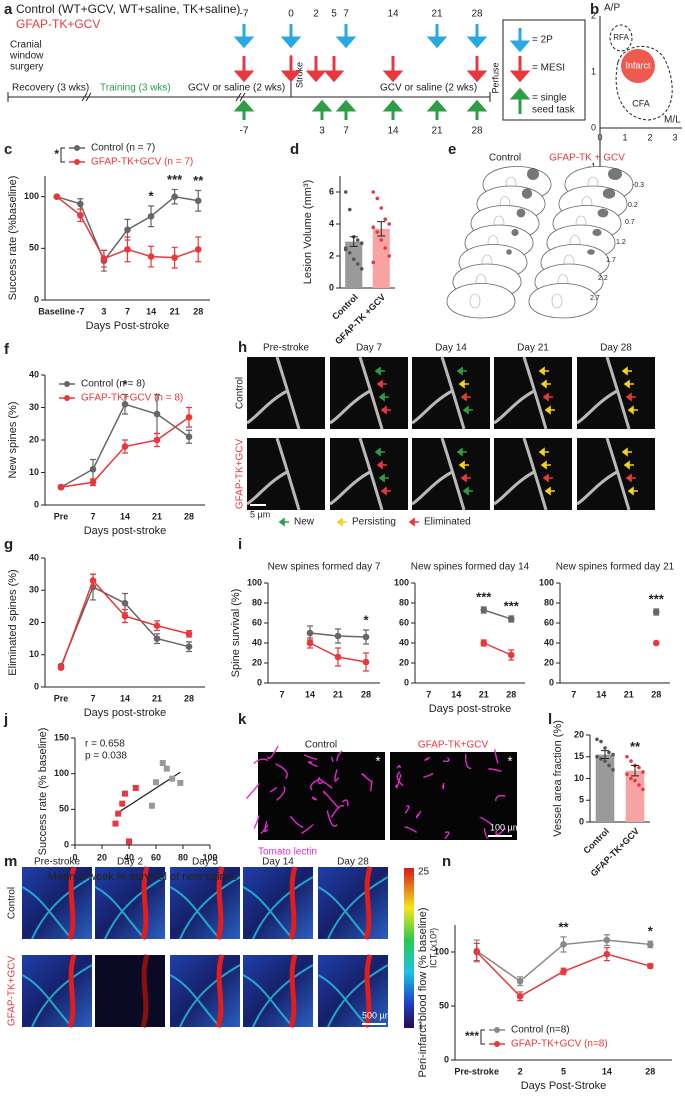  I want to click on lesion, so click(615, 174).